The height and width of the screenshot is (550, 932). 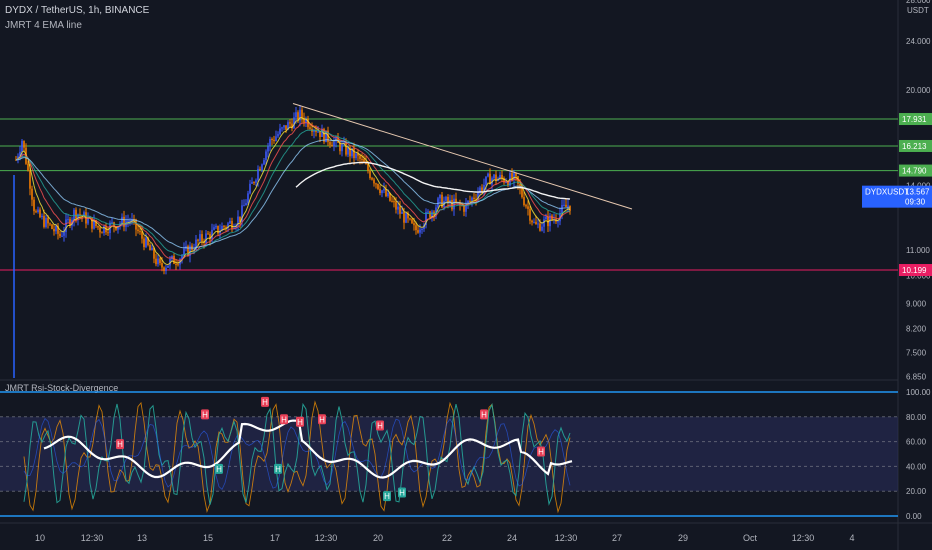 I want to click on ema-indicator-label: JMRT 4 EMA line, so click(x=43, y=25).